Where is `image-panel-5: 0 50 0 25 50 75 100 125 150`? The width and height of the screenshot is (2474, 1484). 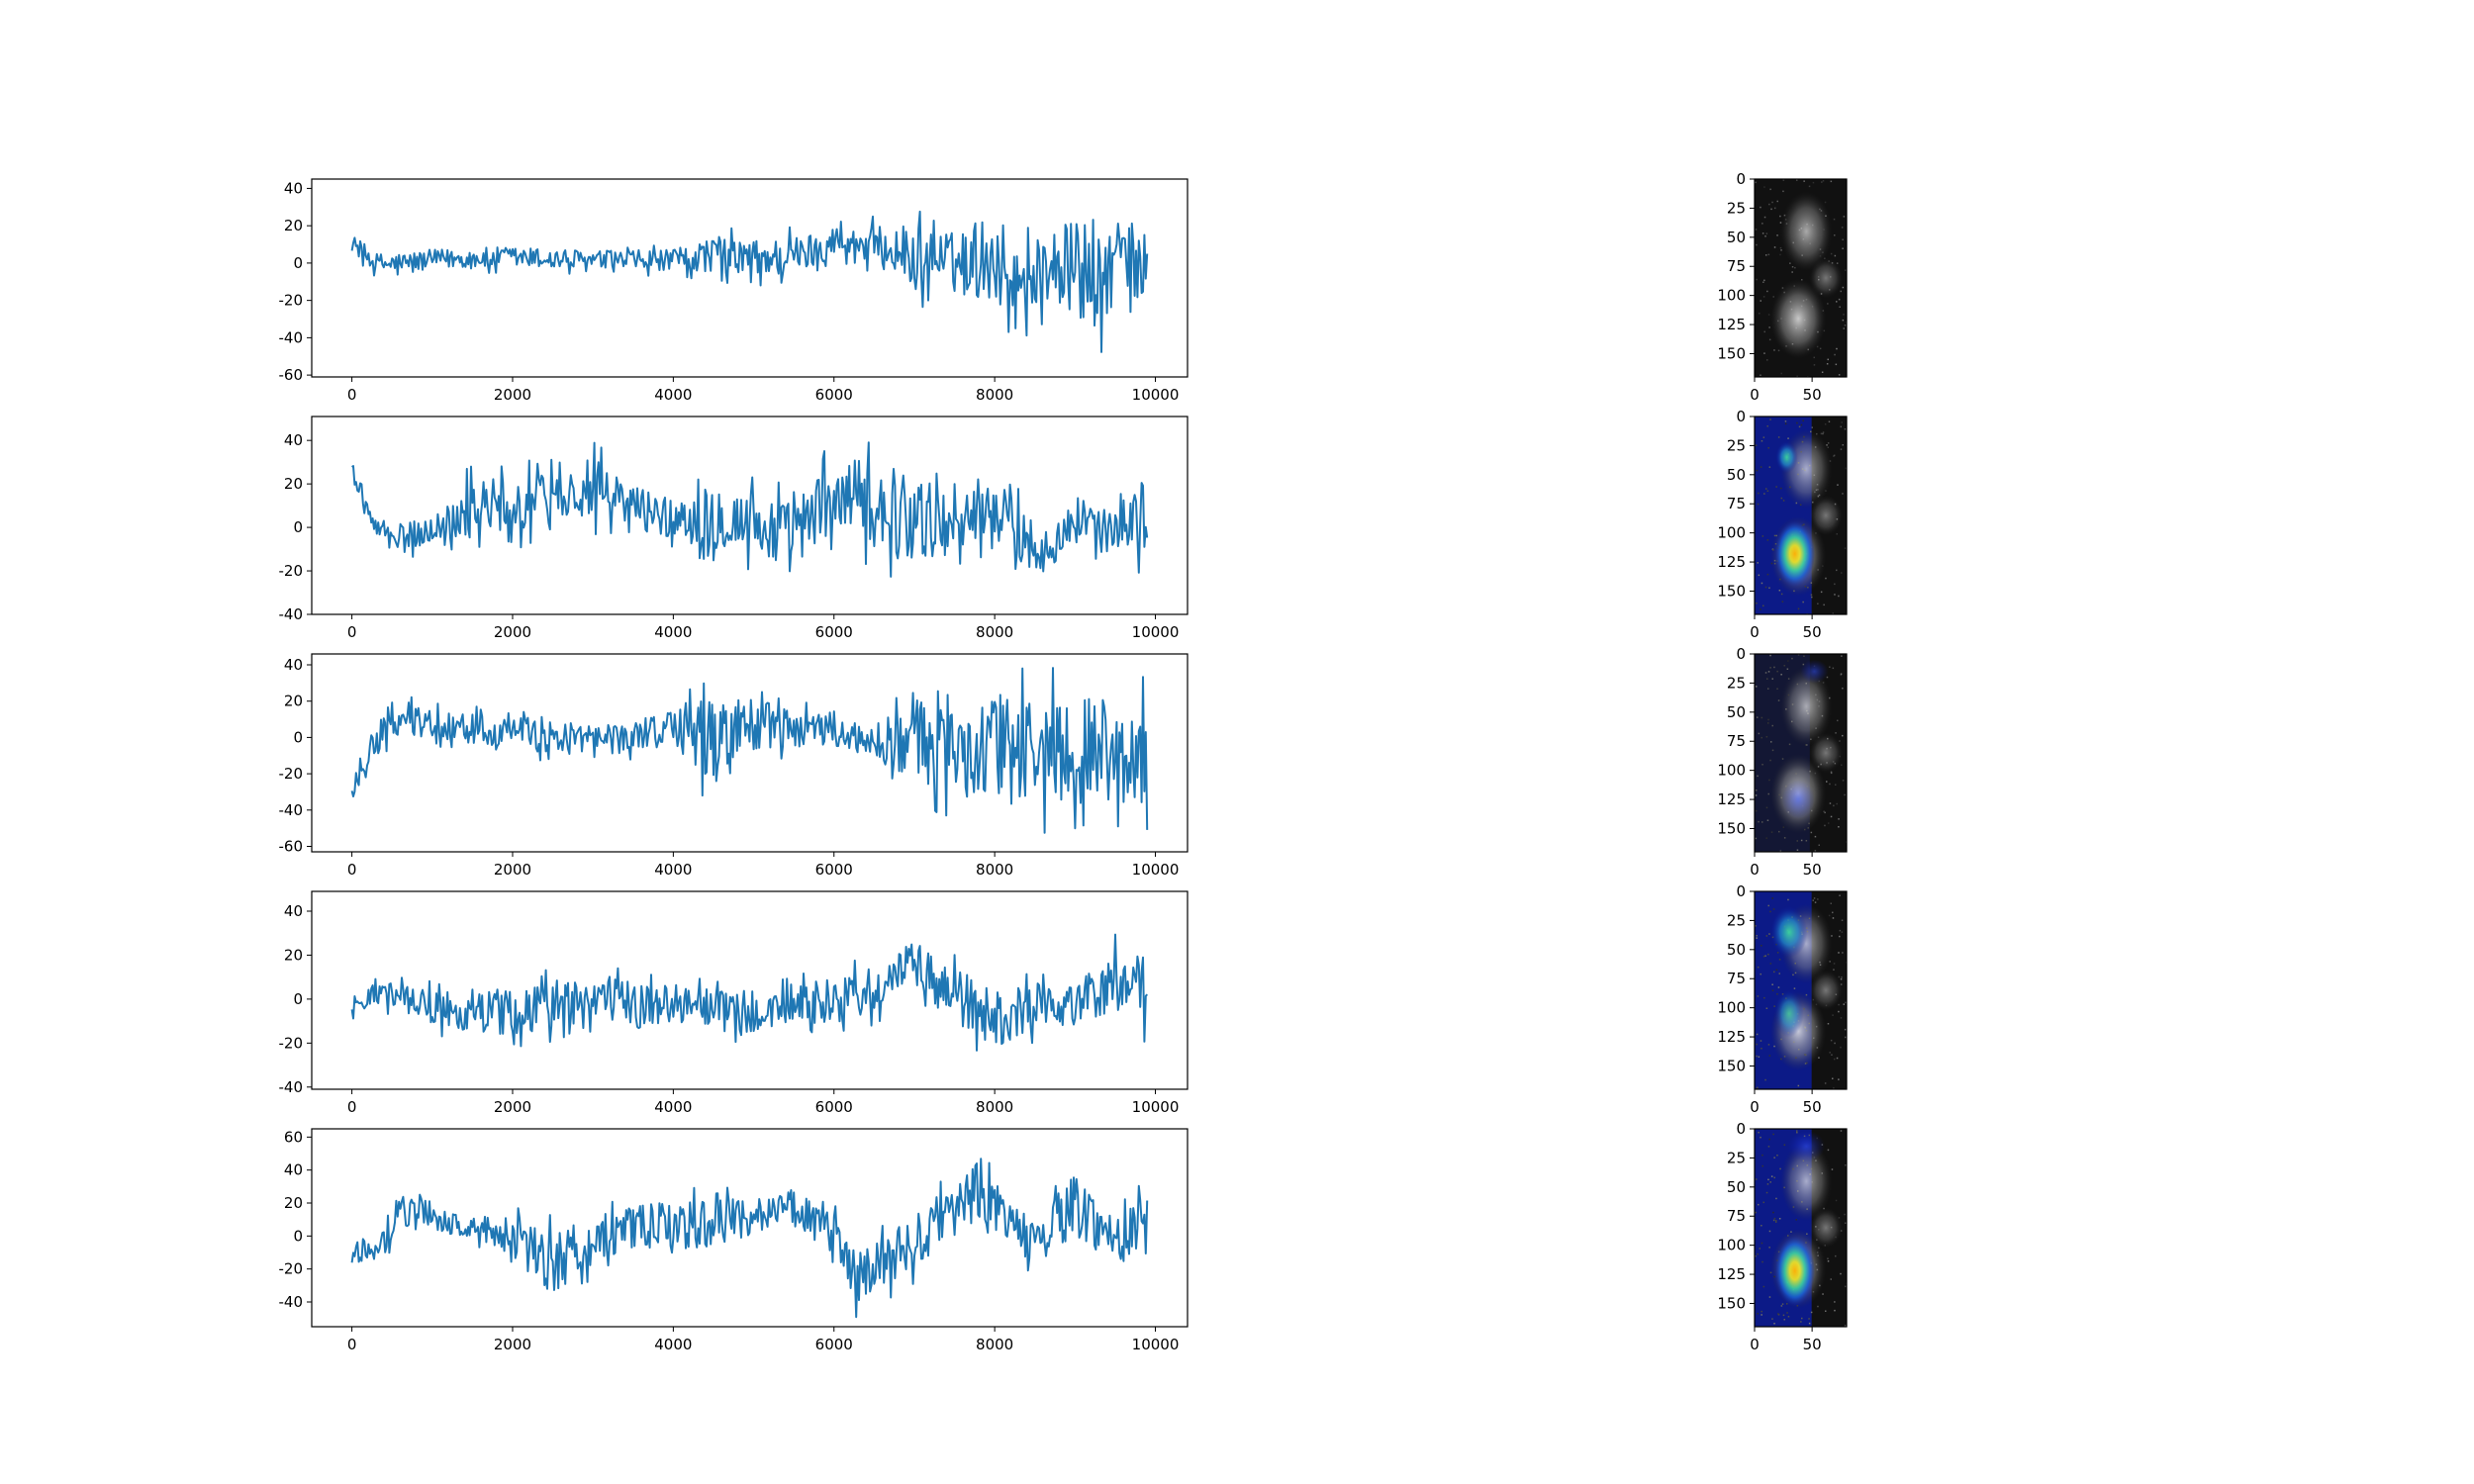 image-panel-5: 0 50 0 25 50 75 100 125 150 is located at coordinates (1783, 1236).